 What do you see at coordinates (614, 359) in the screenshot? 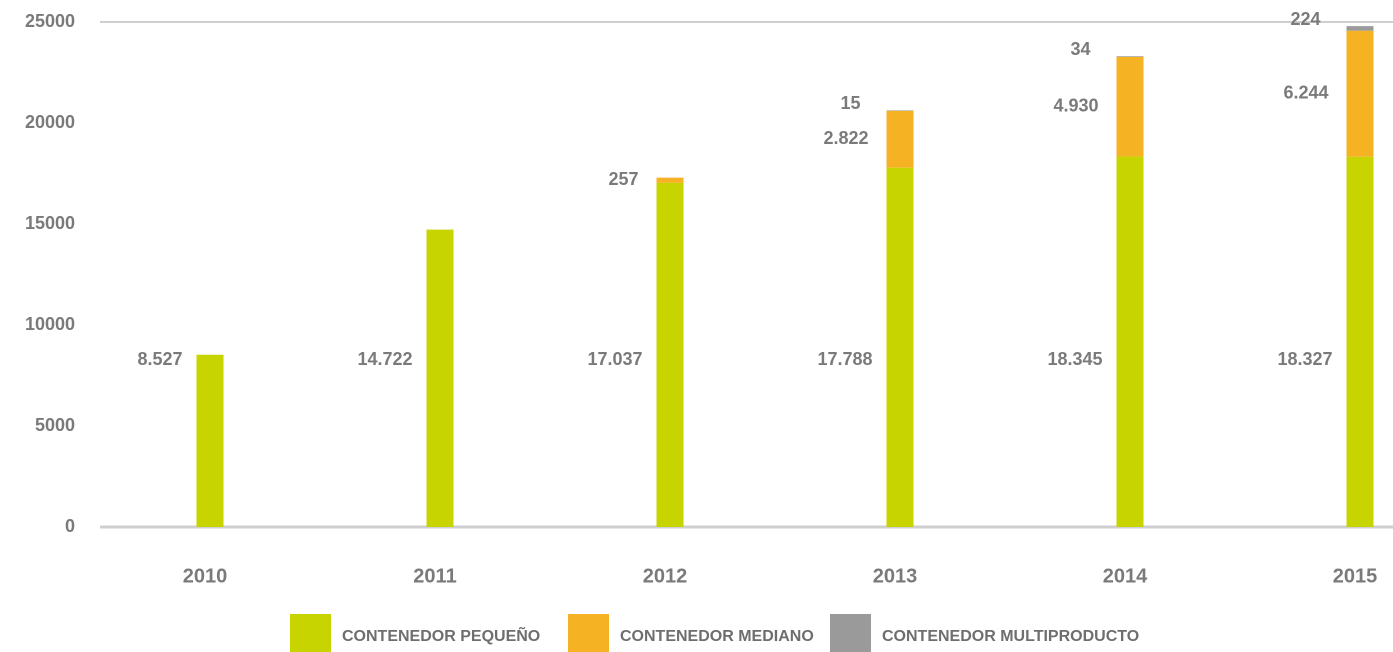
I see `data-label: 17.037` at bounding box center [614, 359].